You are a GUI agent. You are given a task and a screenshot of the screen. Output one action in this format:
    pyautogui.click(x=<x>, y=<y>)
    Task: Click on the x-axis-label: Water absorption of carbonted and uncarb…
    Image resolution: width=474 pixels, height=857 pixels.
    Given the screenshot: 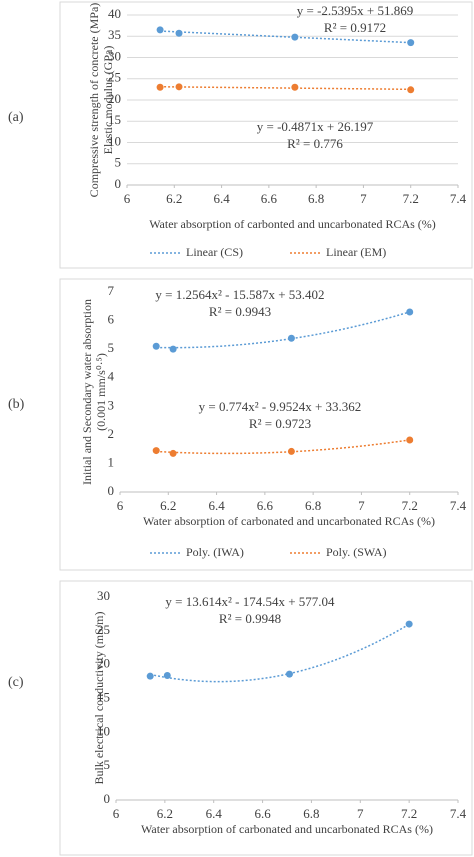 What is the action you would take?
    pyautogui.click(x=292, y=224)
    